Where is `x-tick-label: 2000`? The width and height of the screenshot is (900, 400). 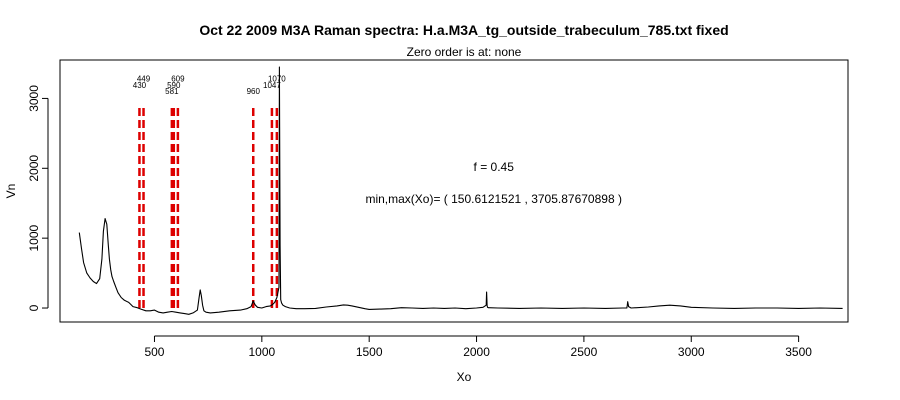
x-tick-label: 2000 is located at coordinates (476, 352).